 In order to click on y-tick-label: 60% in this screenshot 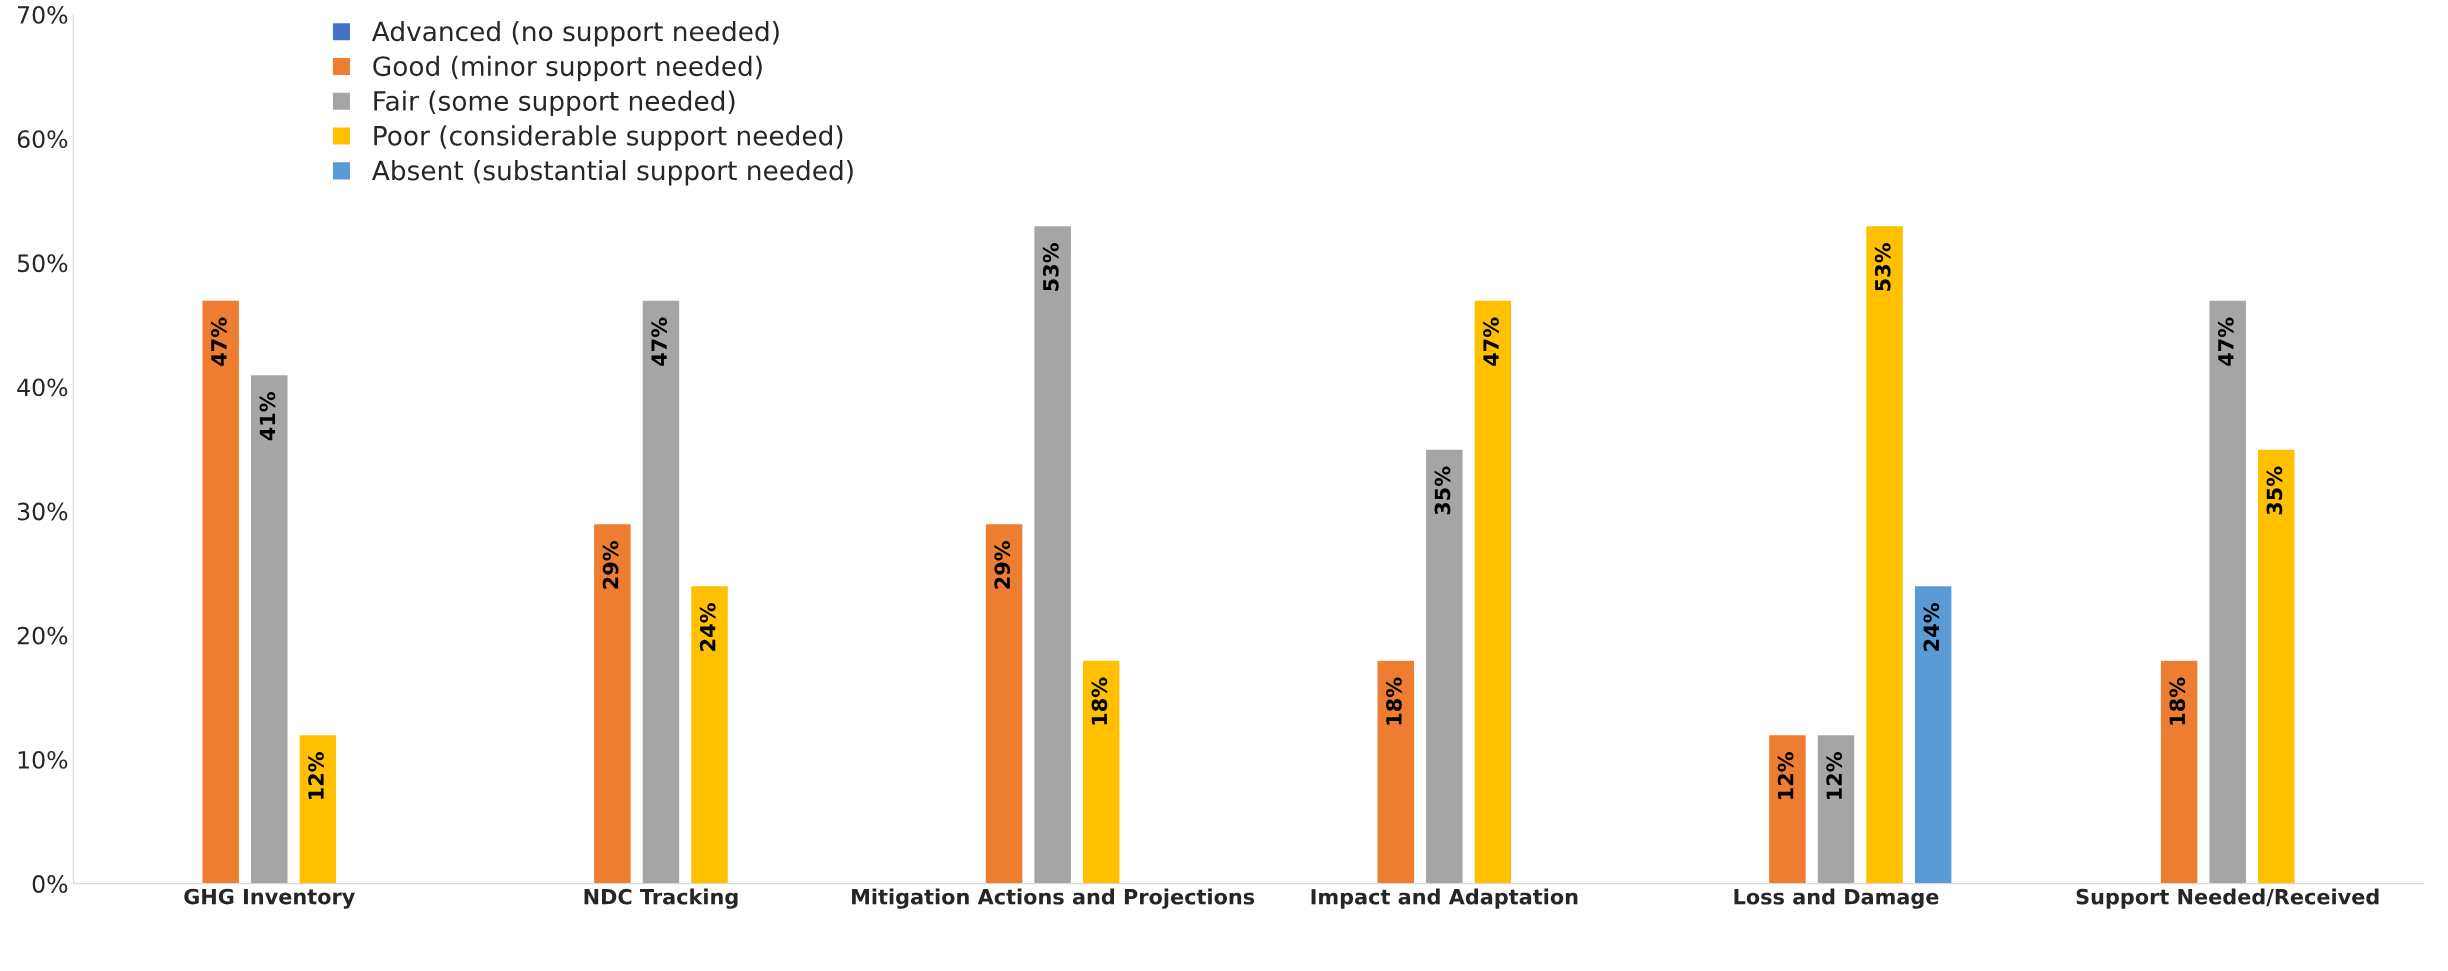, I will do `click(42, 139)`.